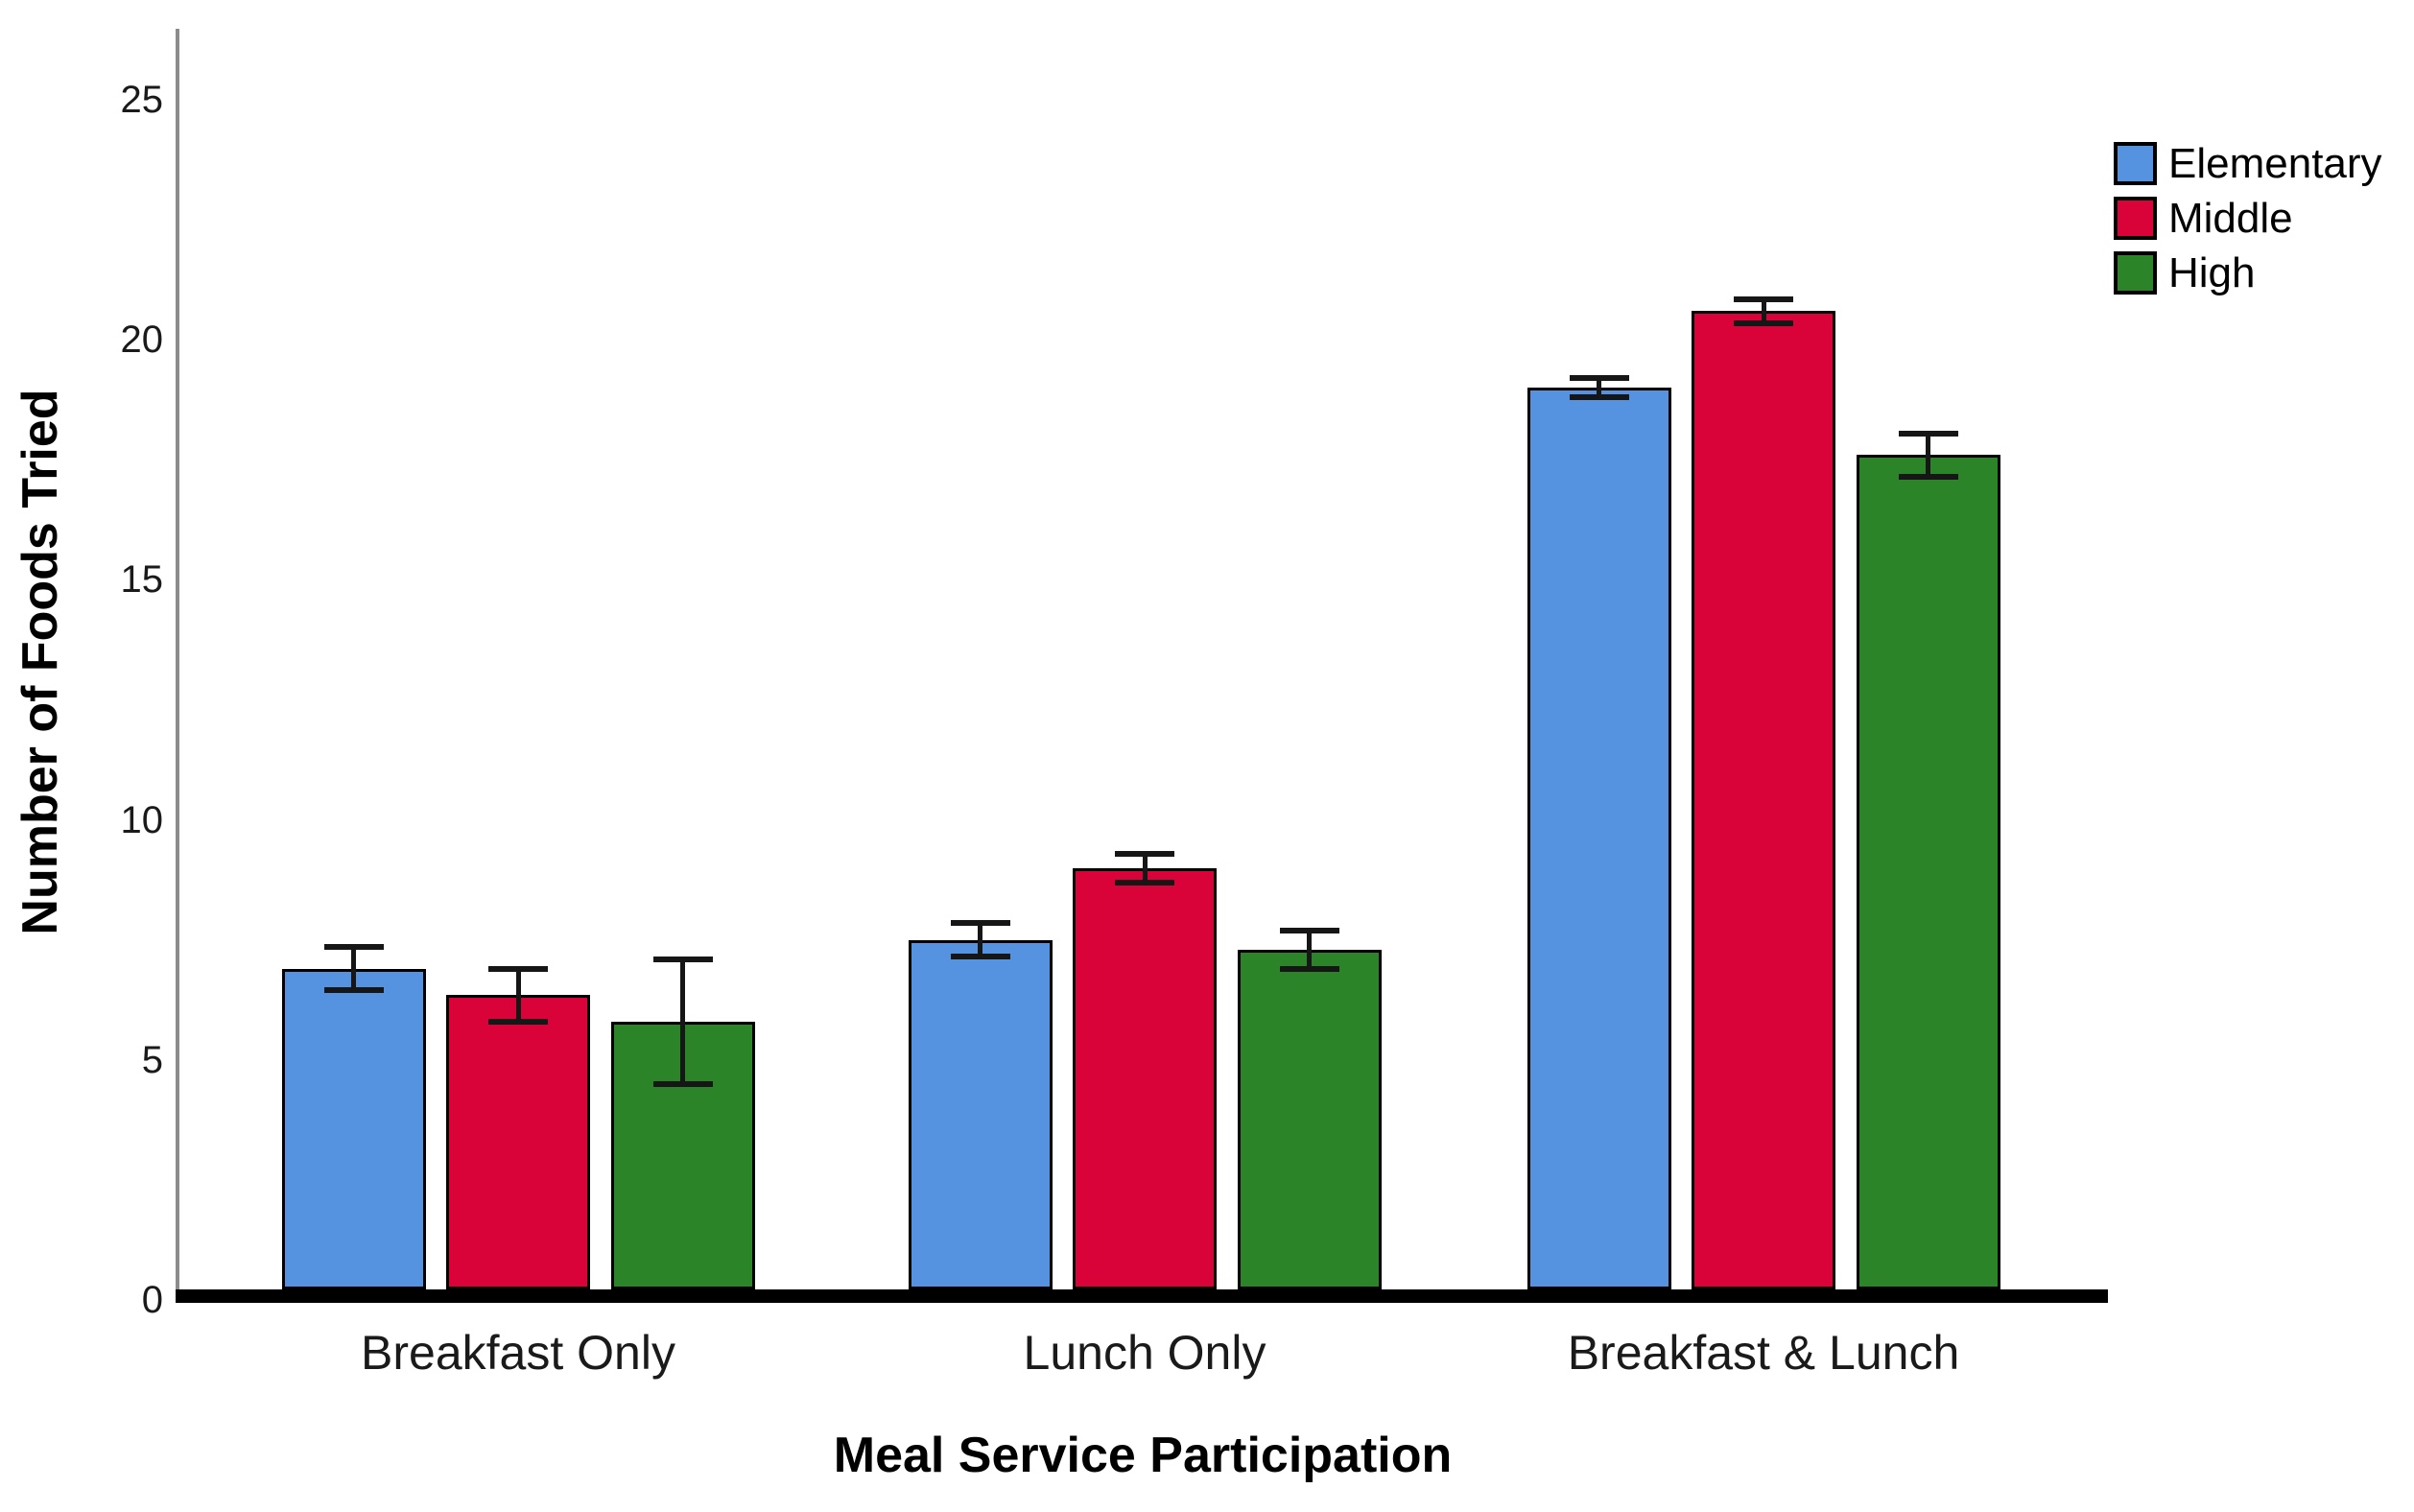 Image resolution: width=2414 pixels, height=1512 pixels. Describe the element at coordinates (142, 580) in the screenshot. I see `y-tick-label: 15` at that location.